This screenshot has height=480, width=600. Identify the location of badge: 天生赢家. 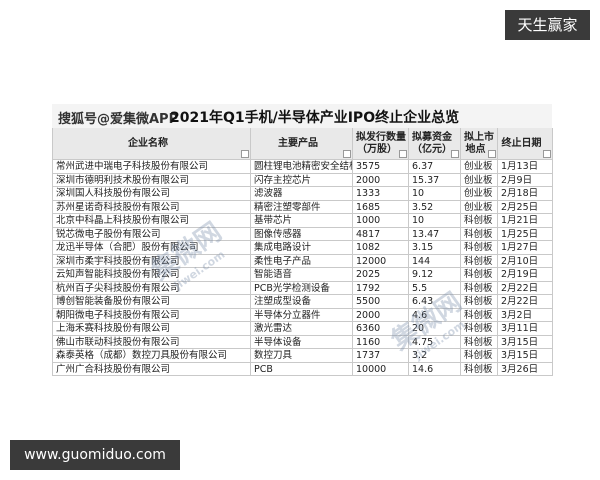
(547, 25).